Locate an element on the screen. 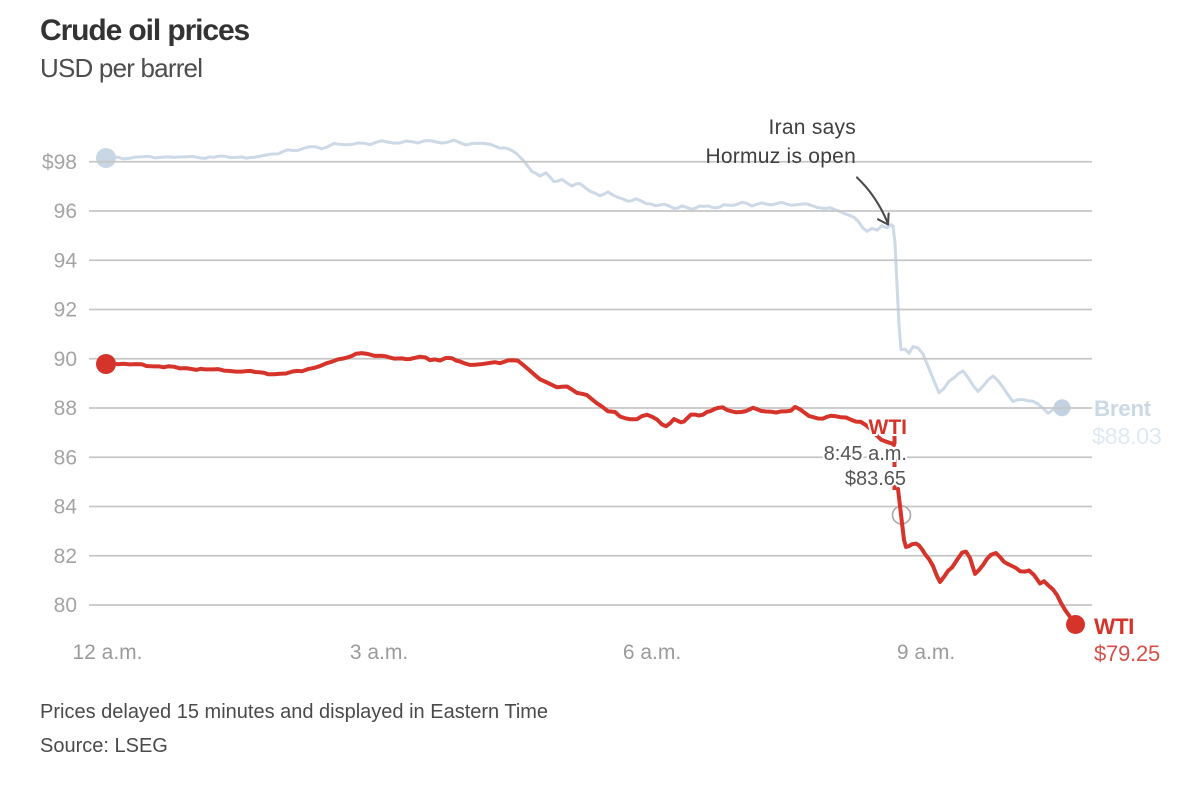 This screenshot has height=800, width=1200. svg-text: 12 a.m. is located at coordinates (107, 652).